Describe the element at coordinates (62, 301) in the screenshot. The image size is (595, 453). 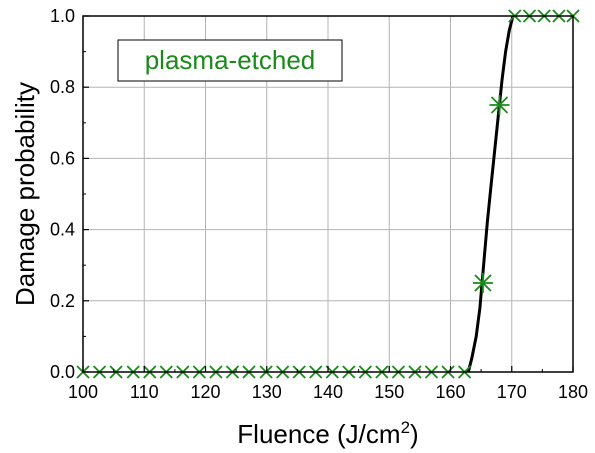
I see `y-tick-label: 0.2` at that location.